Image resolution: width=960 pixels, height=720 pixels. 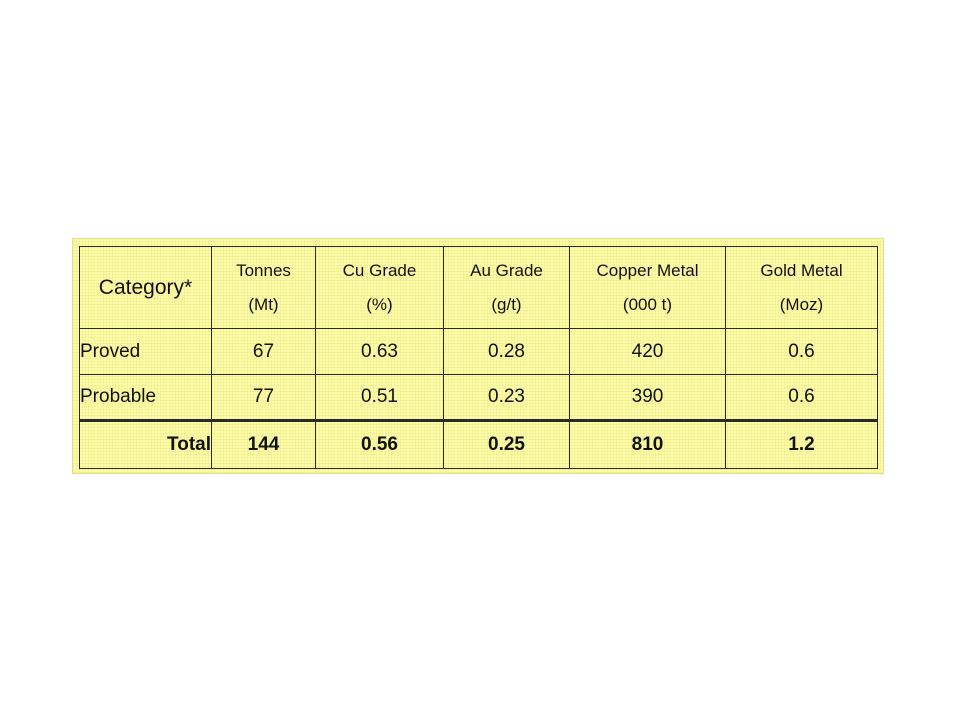 What do you see at coordinates (263, 287) in the screenshot?
I see `column-header-tonnes: Tonnes (Mt)` at bounding box center [263, 287].